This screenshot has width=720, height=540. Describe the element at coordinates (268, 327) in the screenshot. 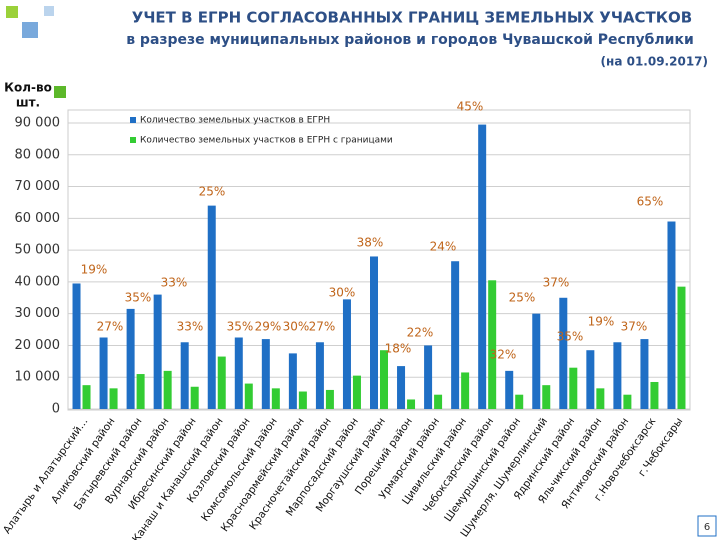

I see `annotation: 29%` at that location.